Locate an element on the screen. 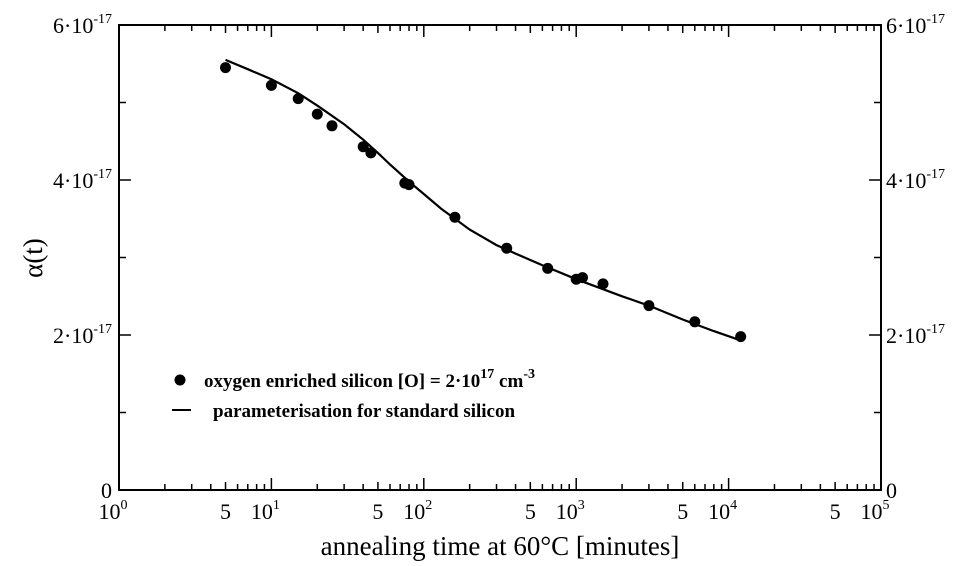 The image size is (976, 566). x-tick-label: 10² is located at coordinates (417, 511).